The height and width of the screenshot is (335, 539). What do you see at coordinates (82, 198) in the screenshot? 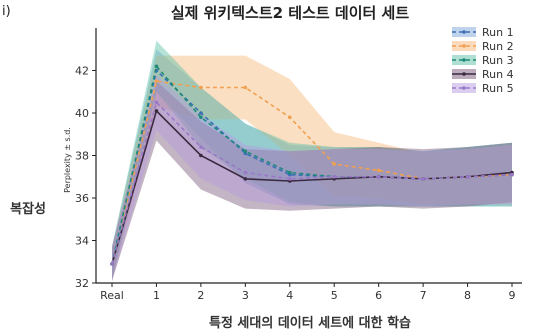
I see `y-tick-label: 36` at bounding box center [82, 198].